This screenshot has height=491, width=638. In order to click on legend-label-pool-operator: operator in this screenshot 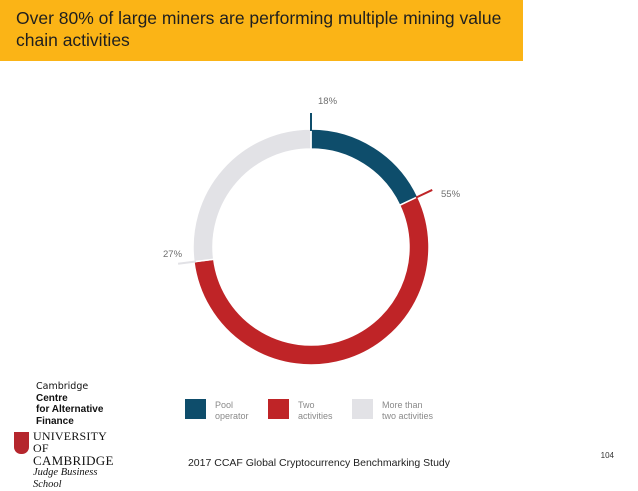, I will do `click(232, 416)`.